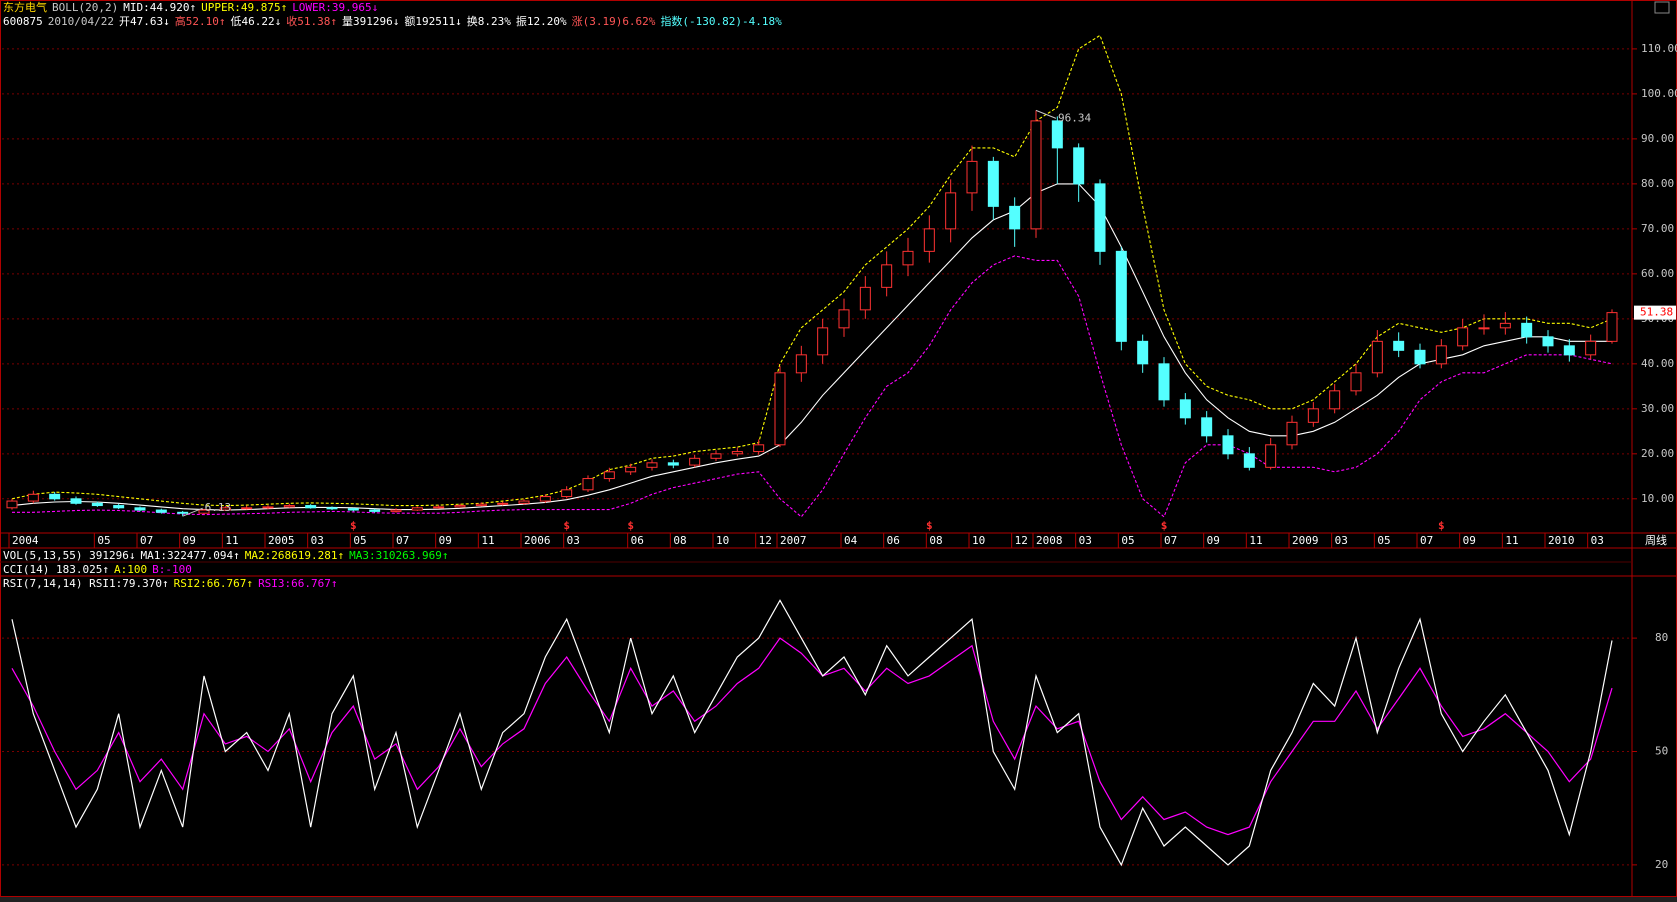 This screenshot has height=902, width=1677. What do you see at coordinates (1021, 540) in the screenshot?
I see `x-tick-label: 12` at bounding box center [1021, 540].